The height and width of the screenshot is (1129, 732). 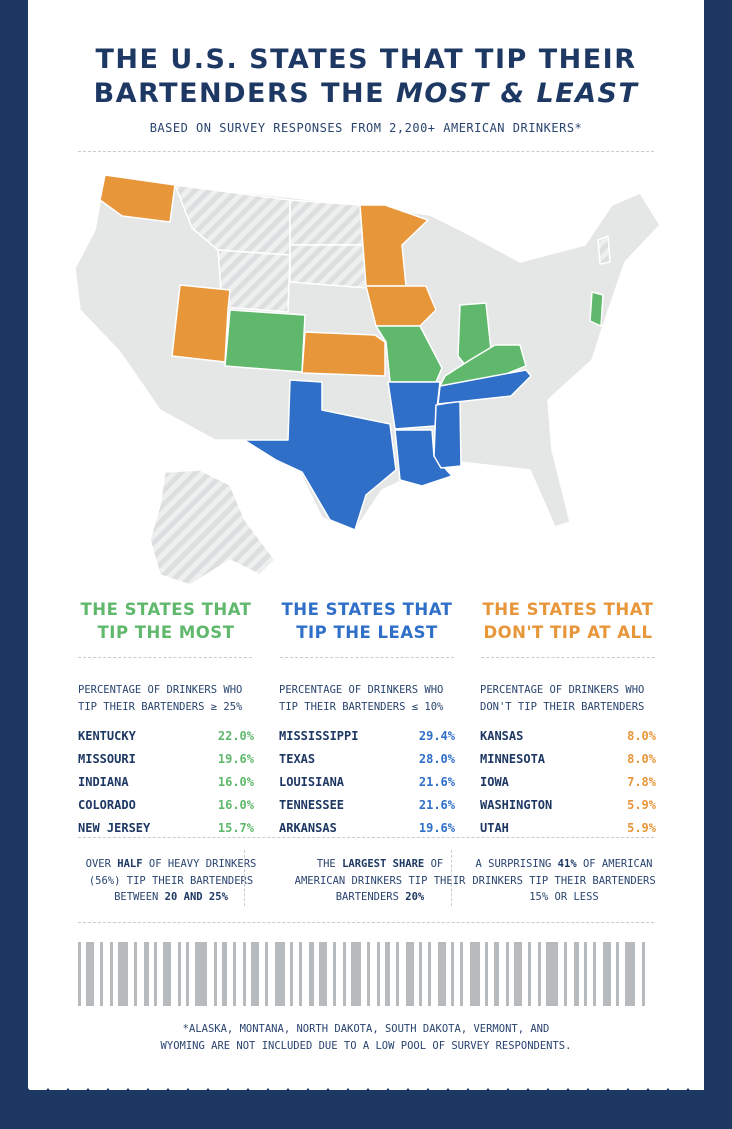 What do you see at coordinates (297, 759) in the screenshot?
I see `state-name: TEXAS` at bounding box center [297, 759].